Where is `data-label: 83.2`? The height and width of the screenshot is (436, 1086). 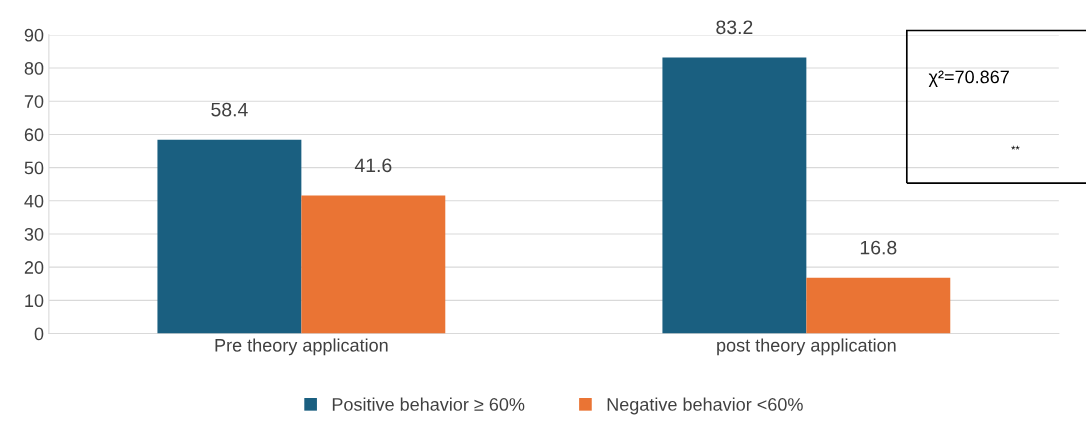 data-label: 83.2 is located at coordinates (734, 27).